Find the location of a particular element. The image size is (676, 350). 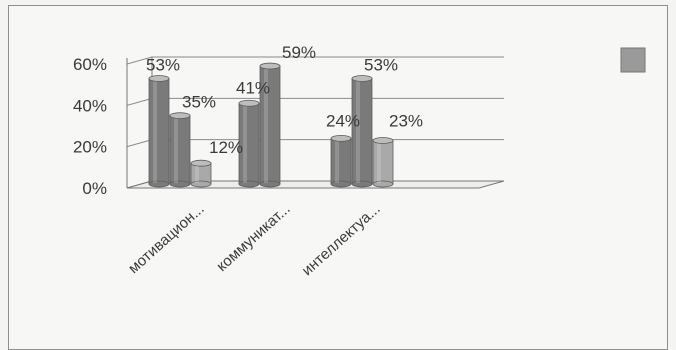

data-label: 59% is located at coordinates (299, 52).